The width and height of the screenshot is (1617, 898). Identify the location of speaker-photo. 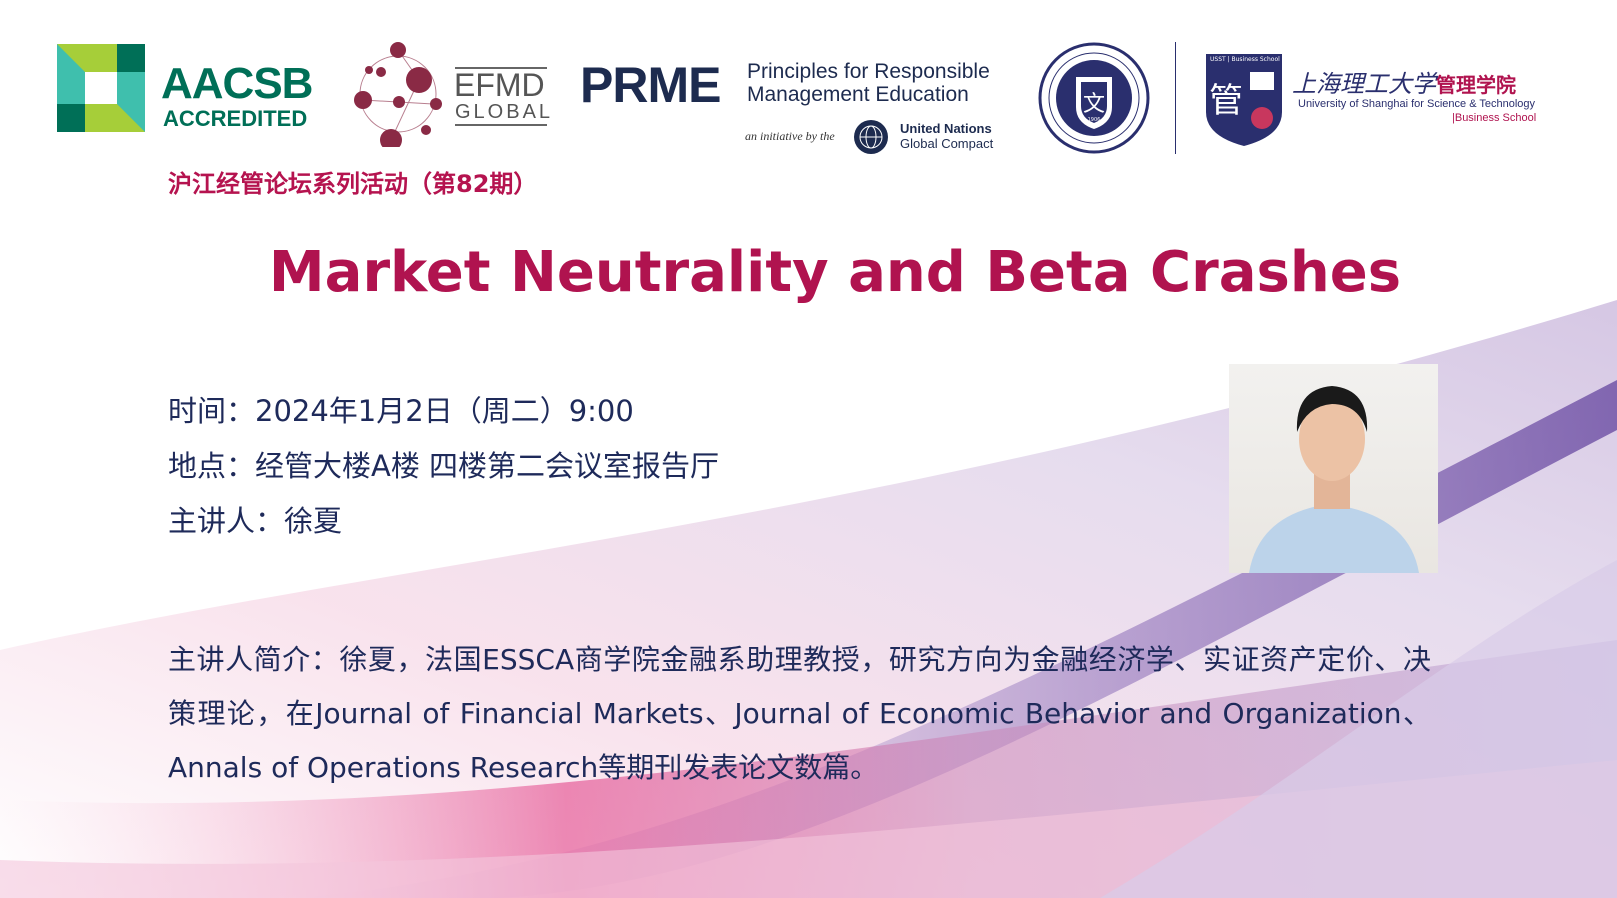
(1333, 468).